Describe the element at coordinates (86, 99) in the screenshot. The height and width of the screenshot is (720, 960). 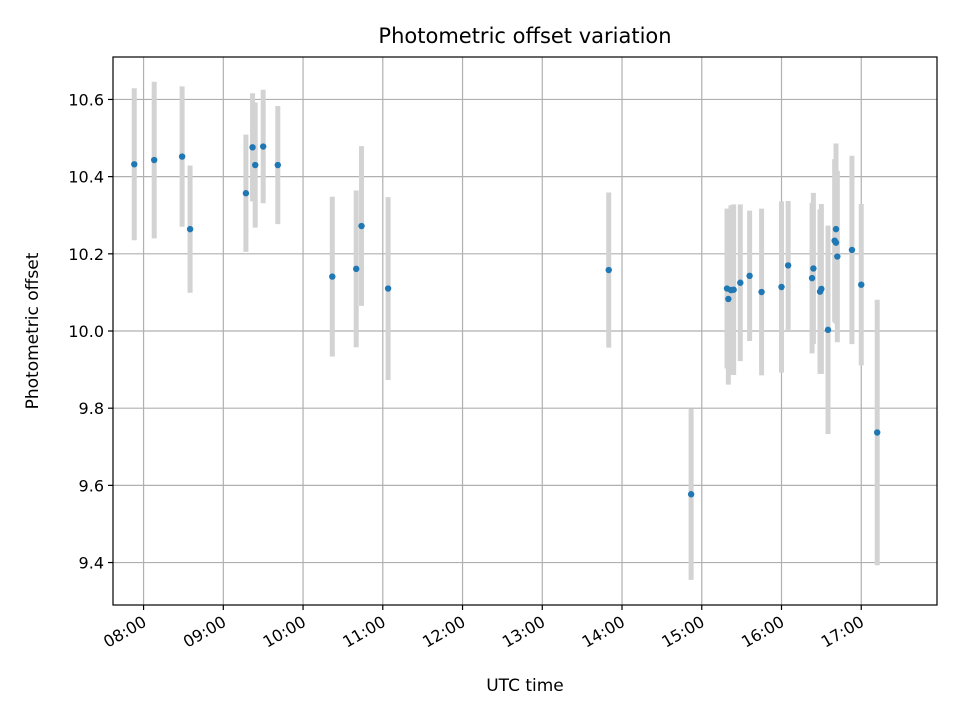
I see `y-tick-label: 10.6` at that location.